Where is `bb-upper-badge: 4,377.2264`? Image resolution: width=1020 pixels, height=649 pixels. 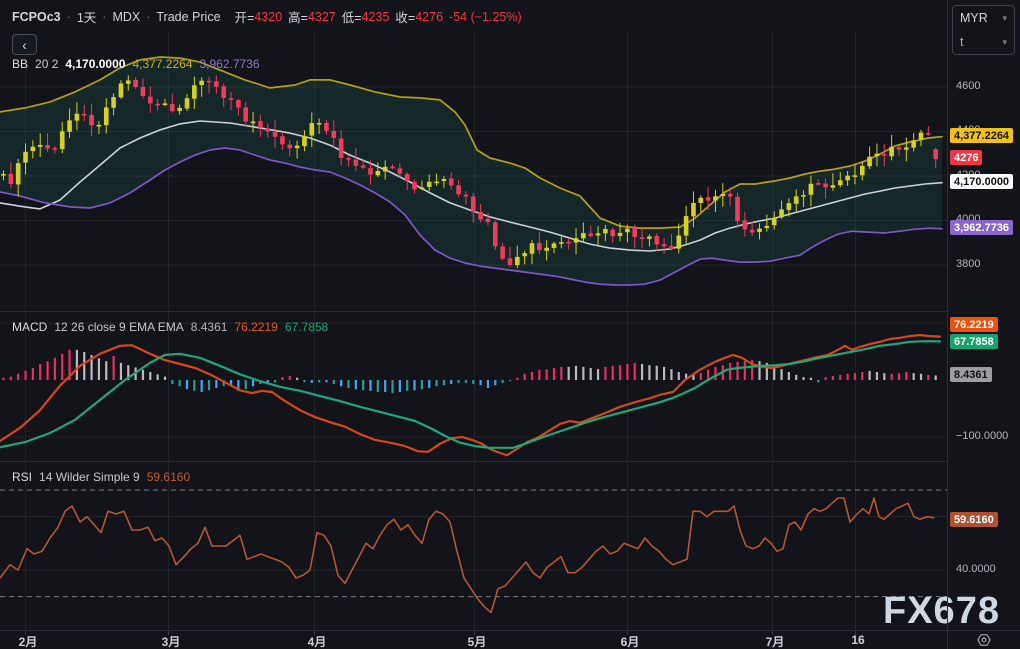 bb-upper-badge: 4,377.2264 is located at coordinates (982, 135).